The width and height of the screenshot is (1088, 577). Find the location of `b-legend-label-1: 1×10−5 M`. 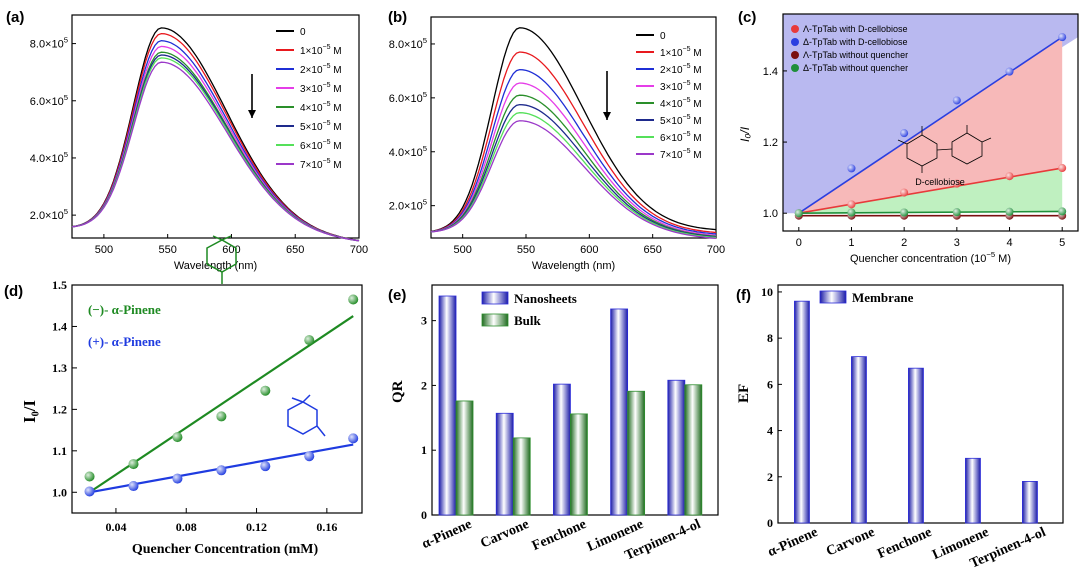

b-legend-label-1: 1×10−5 M is located at coordinates (681, 52).